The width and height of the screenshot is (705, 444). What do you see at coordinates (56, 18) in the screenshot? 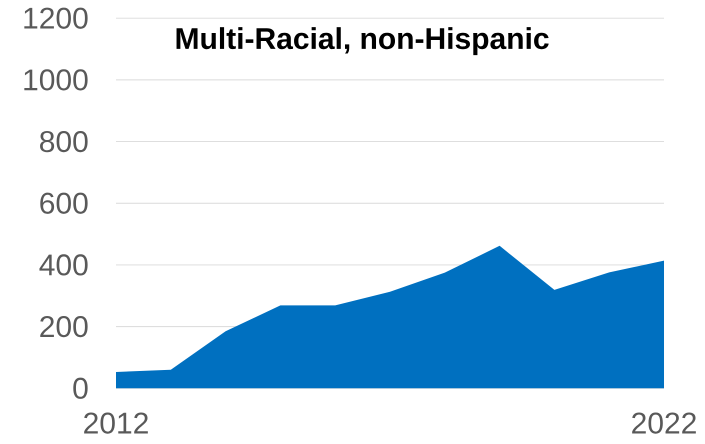
I see `y-tick-label: 1200` at bounding box center [56, 18].